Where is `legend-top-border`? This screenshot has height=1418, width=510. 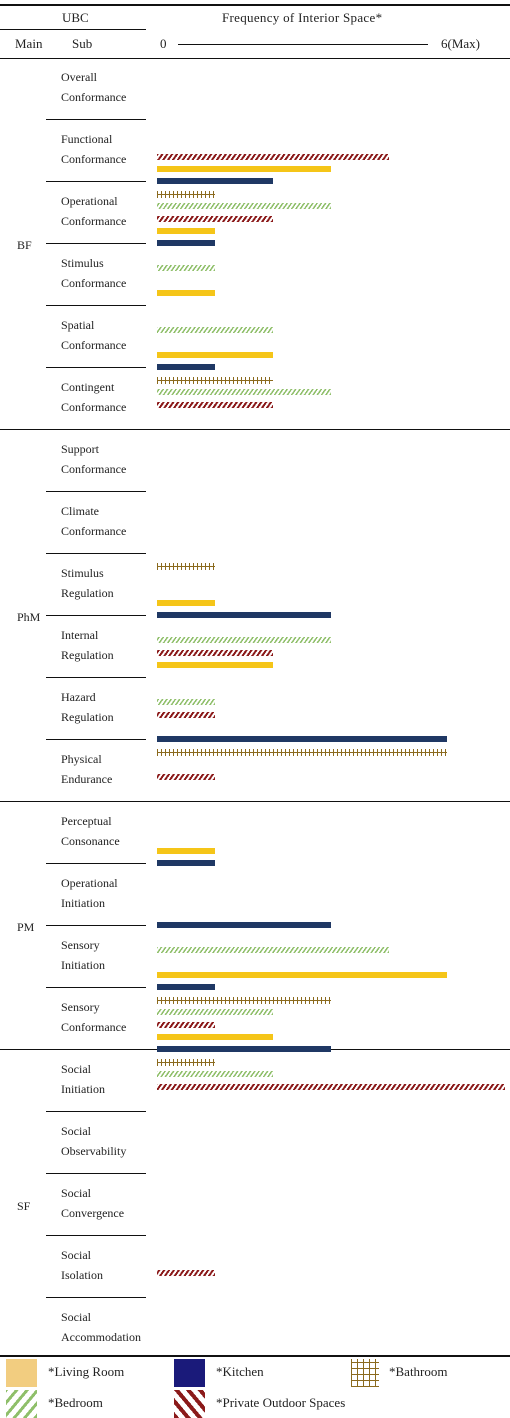
legend-top-border is located at coordinates (255, 1356).